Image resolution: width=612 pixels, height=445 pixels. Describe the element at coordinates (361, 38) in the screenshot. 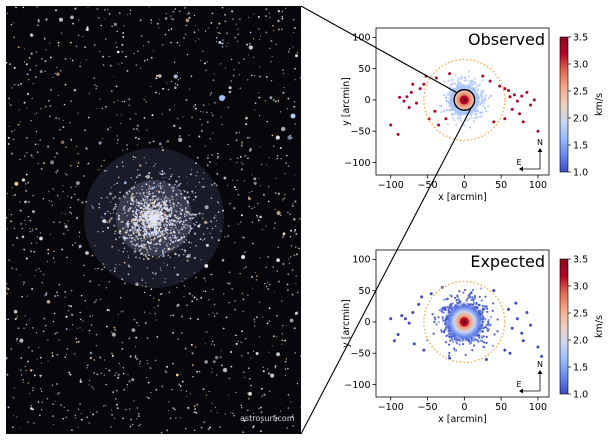

I see `y-tick-label: 100` at that location.